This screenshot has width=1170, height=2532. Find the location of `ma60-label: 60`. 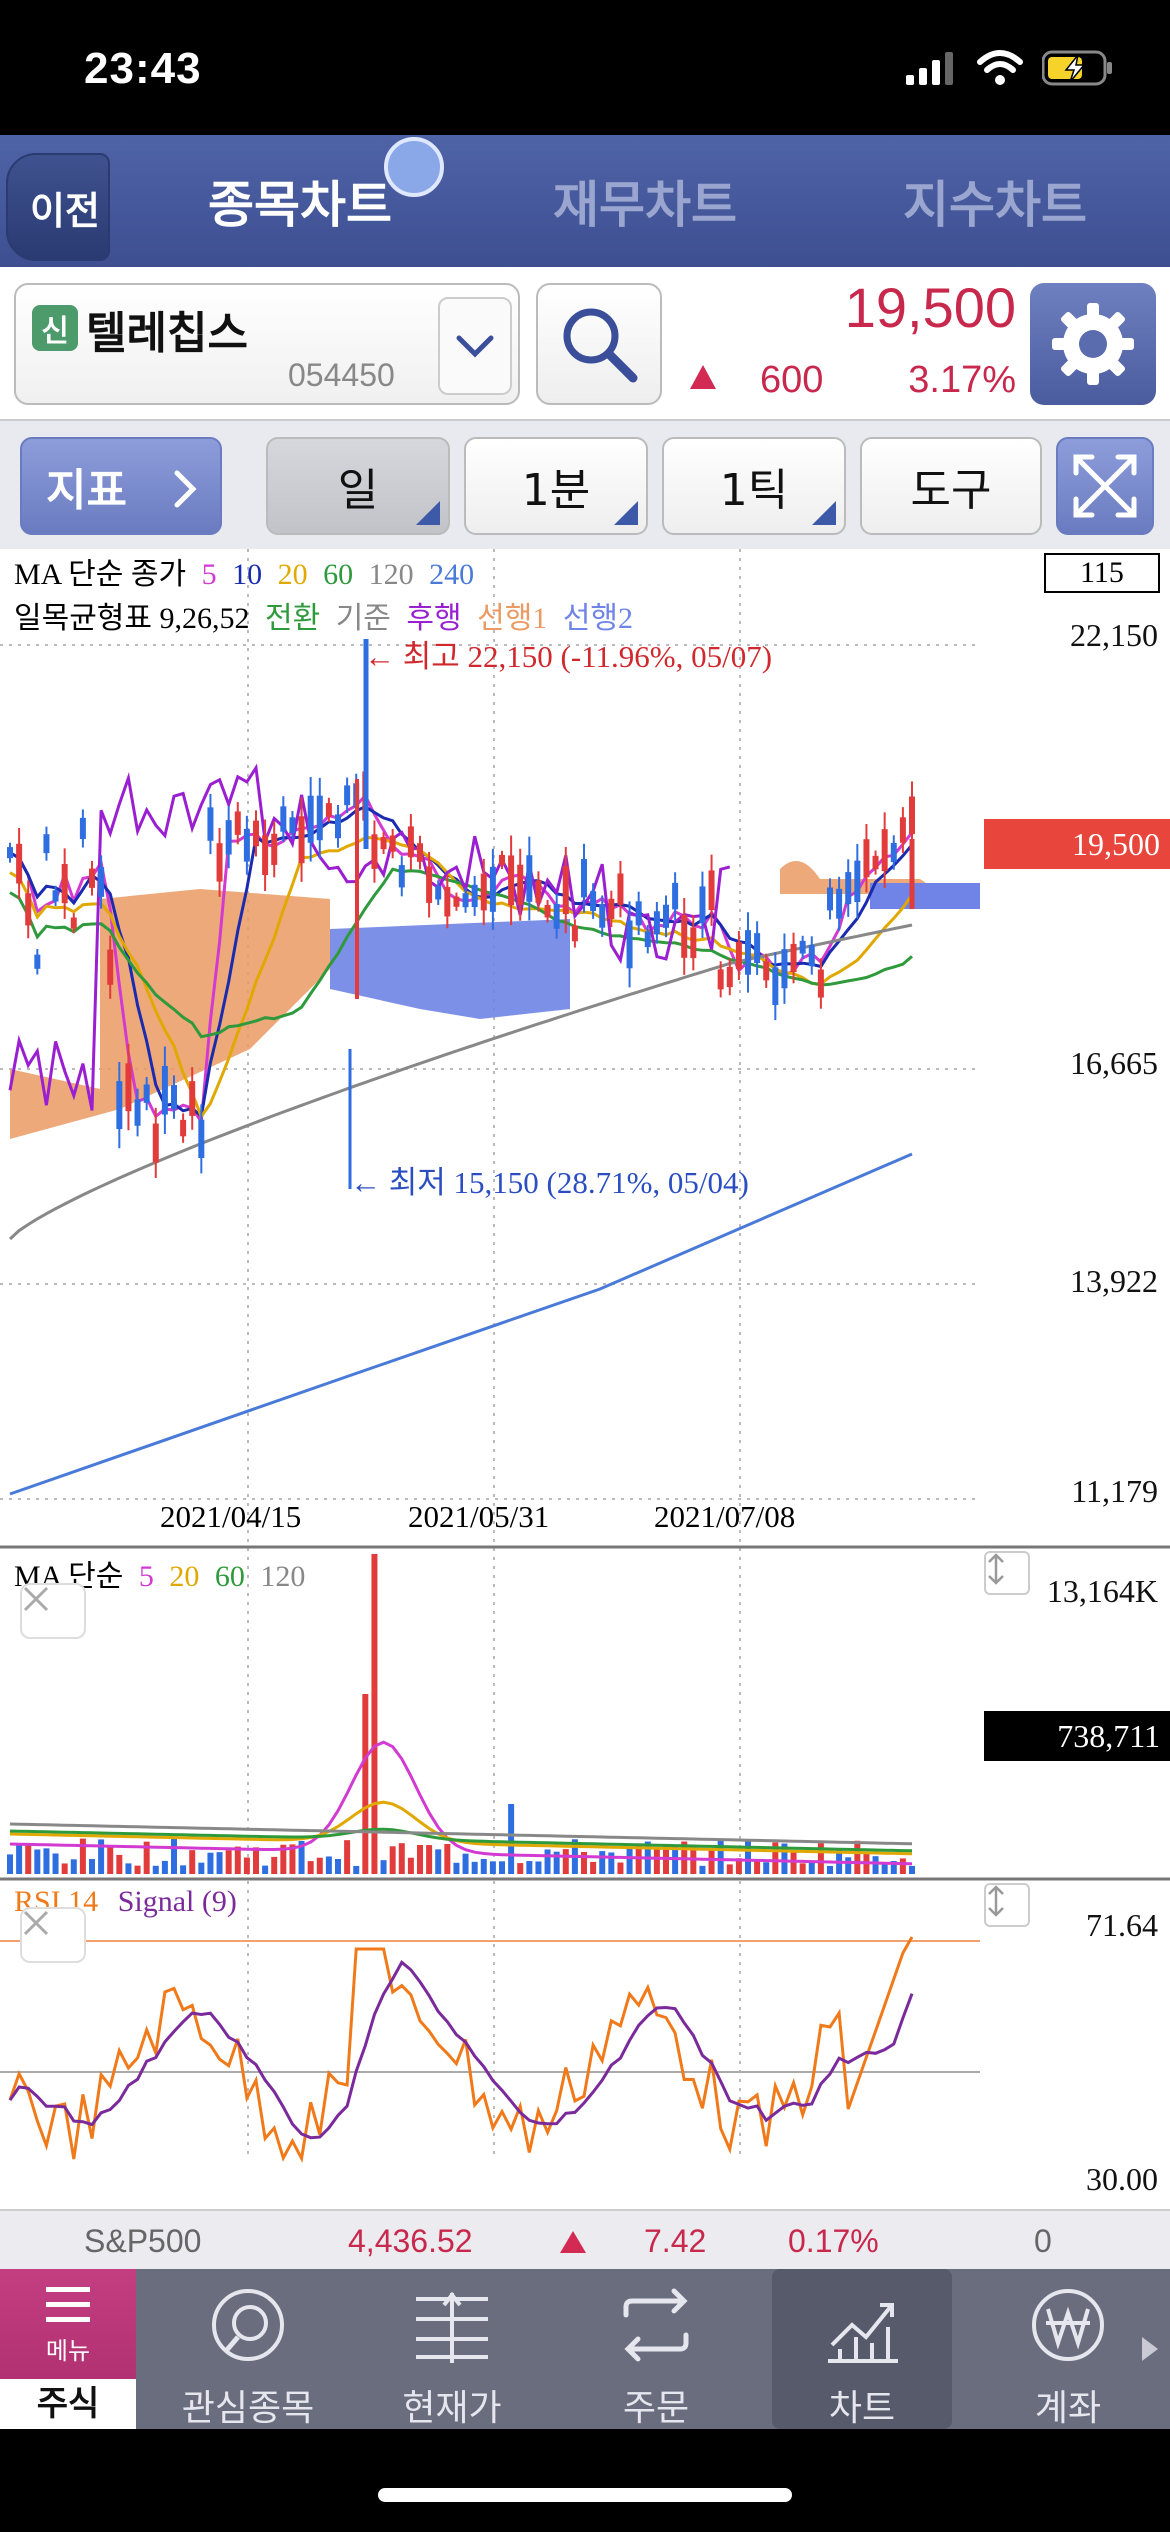

ma60-label: 60 is located at coordinates (338, 574).